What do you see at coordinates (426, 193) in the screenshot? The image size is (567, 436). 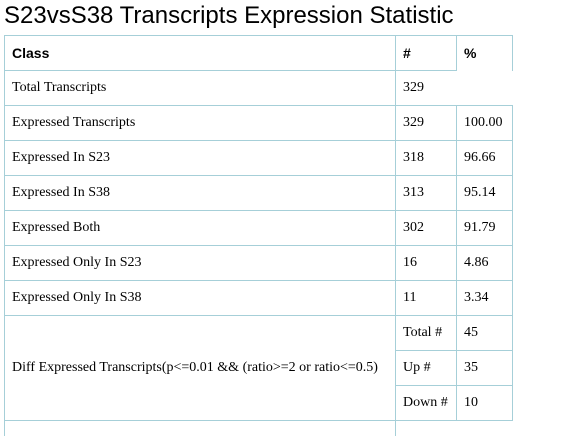 I see `row-count: 313` at bounding box center [426, 193].